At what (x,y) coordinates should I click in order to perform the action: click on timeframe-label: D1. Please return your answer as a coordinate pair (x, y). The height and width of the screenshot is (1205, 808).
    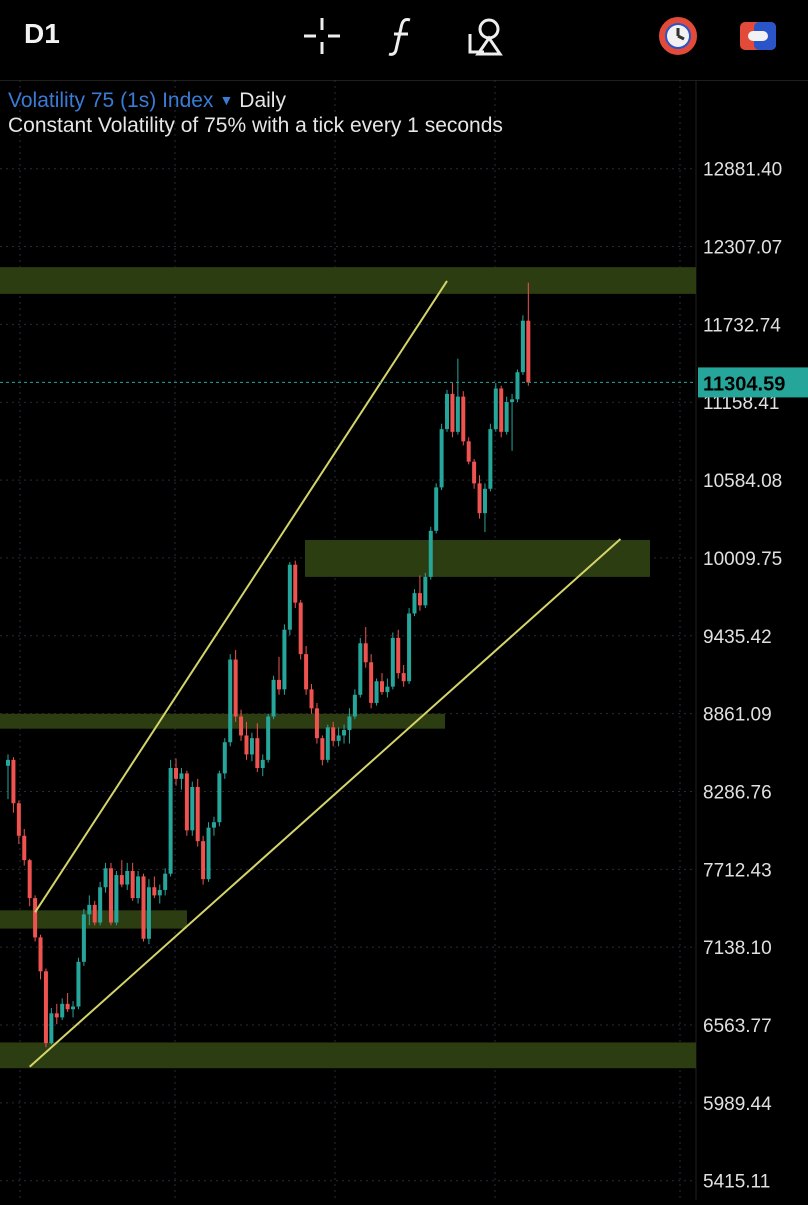
    Looking at the image, I should click on (42, 33).